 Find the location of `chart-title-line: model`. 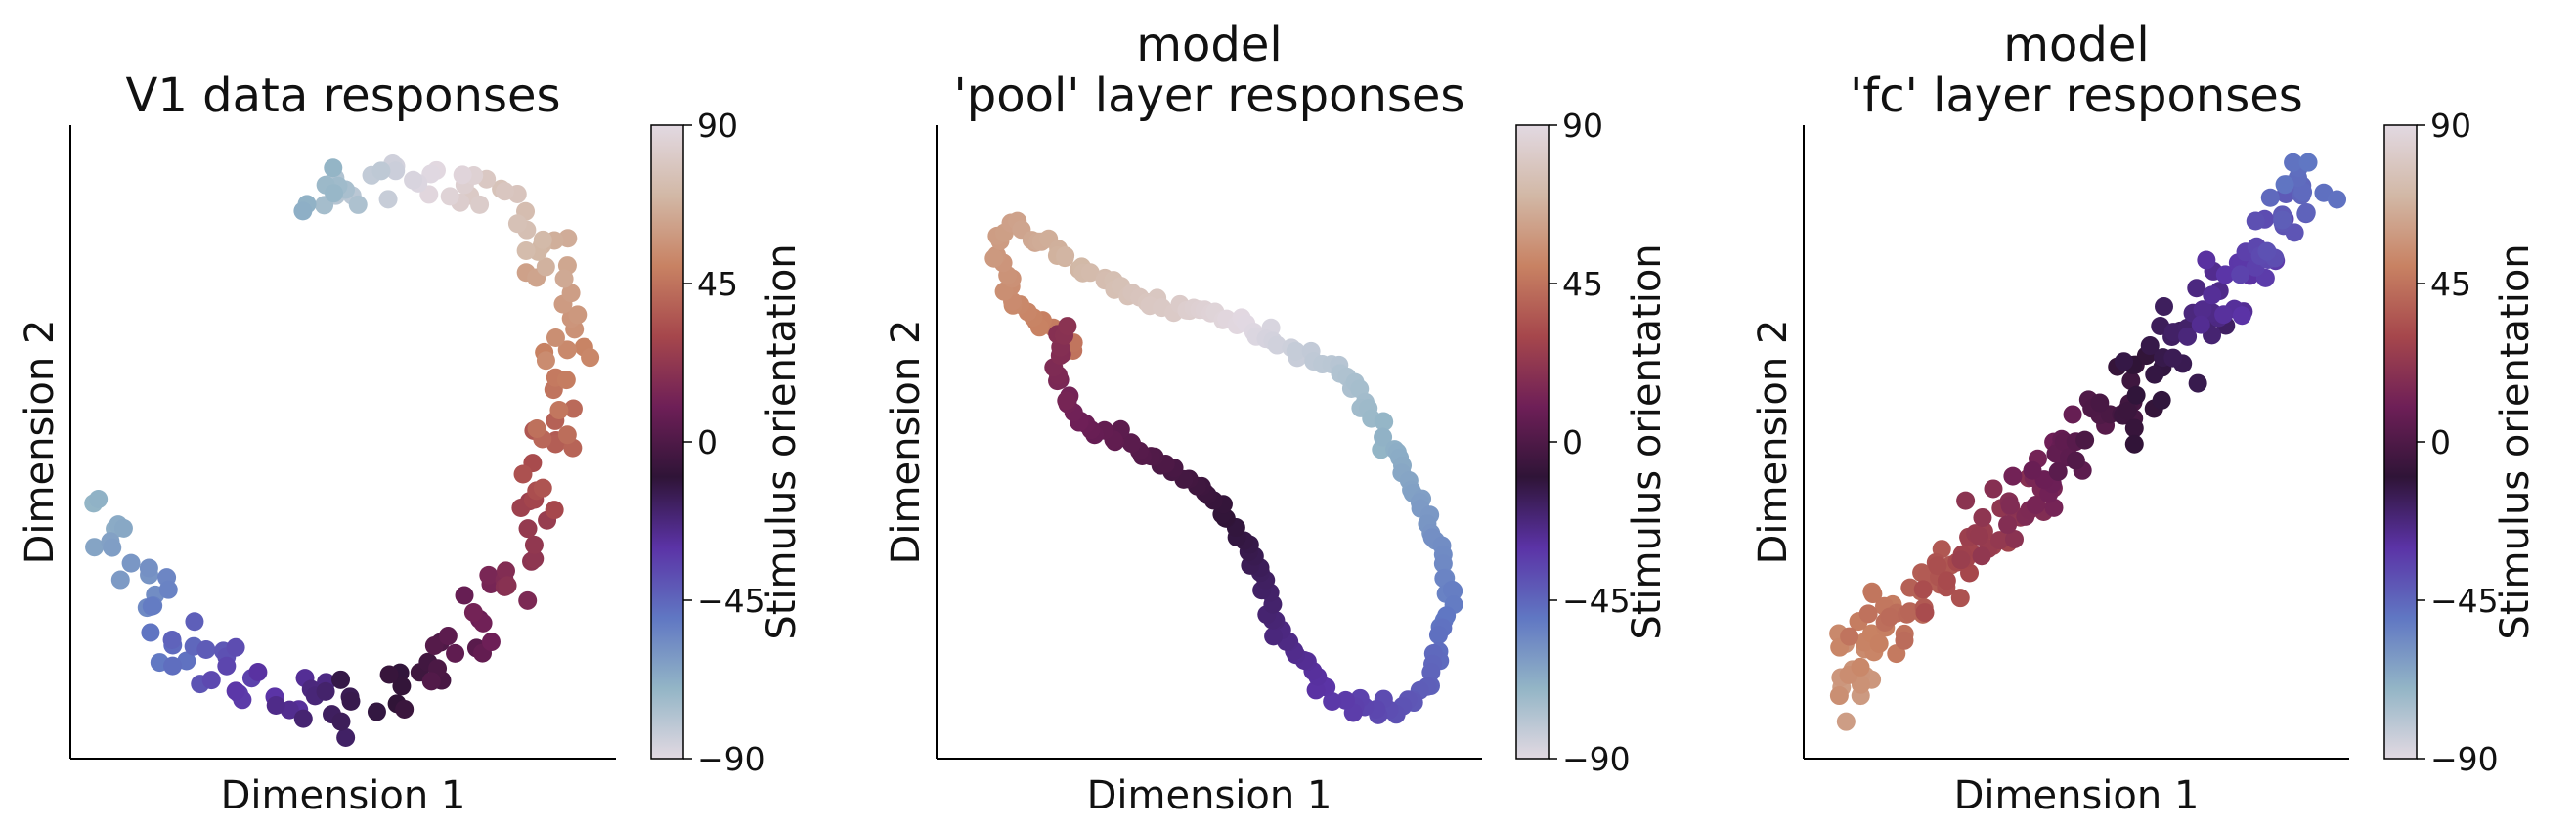

chart-title-line: model is located at coordinates (1209, 45).